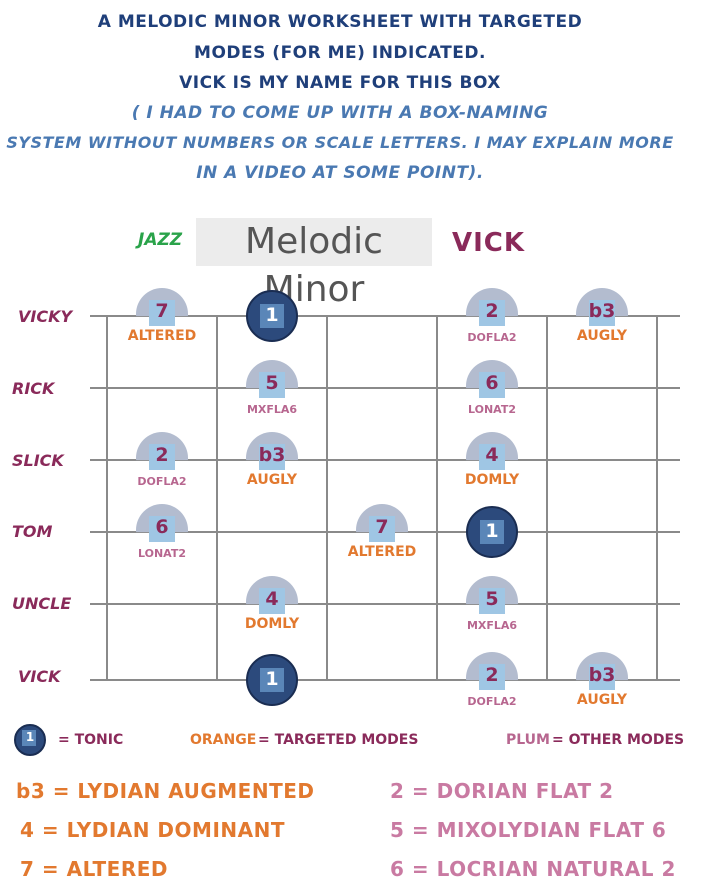 The image size is (710, 896). What do you see at coordinates (618, 740) in the screenshot?
I see `legend-plum-meaning: = OTHER MODES` at bounding box center [618, 740].